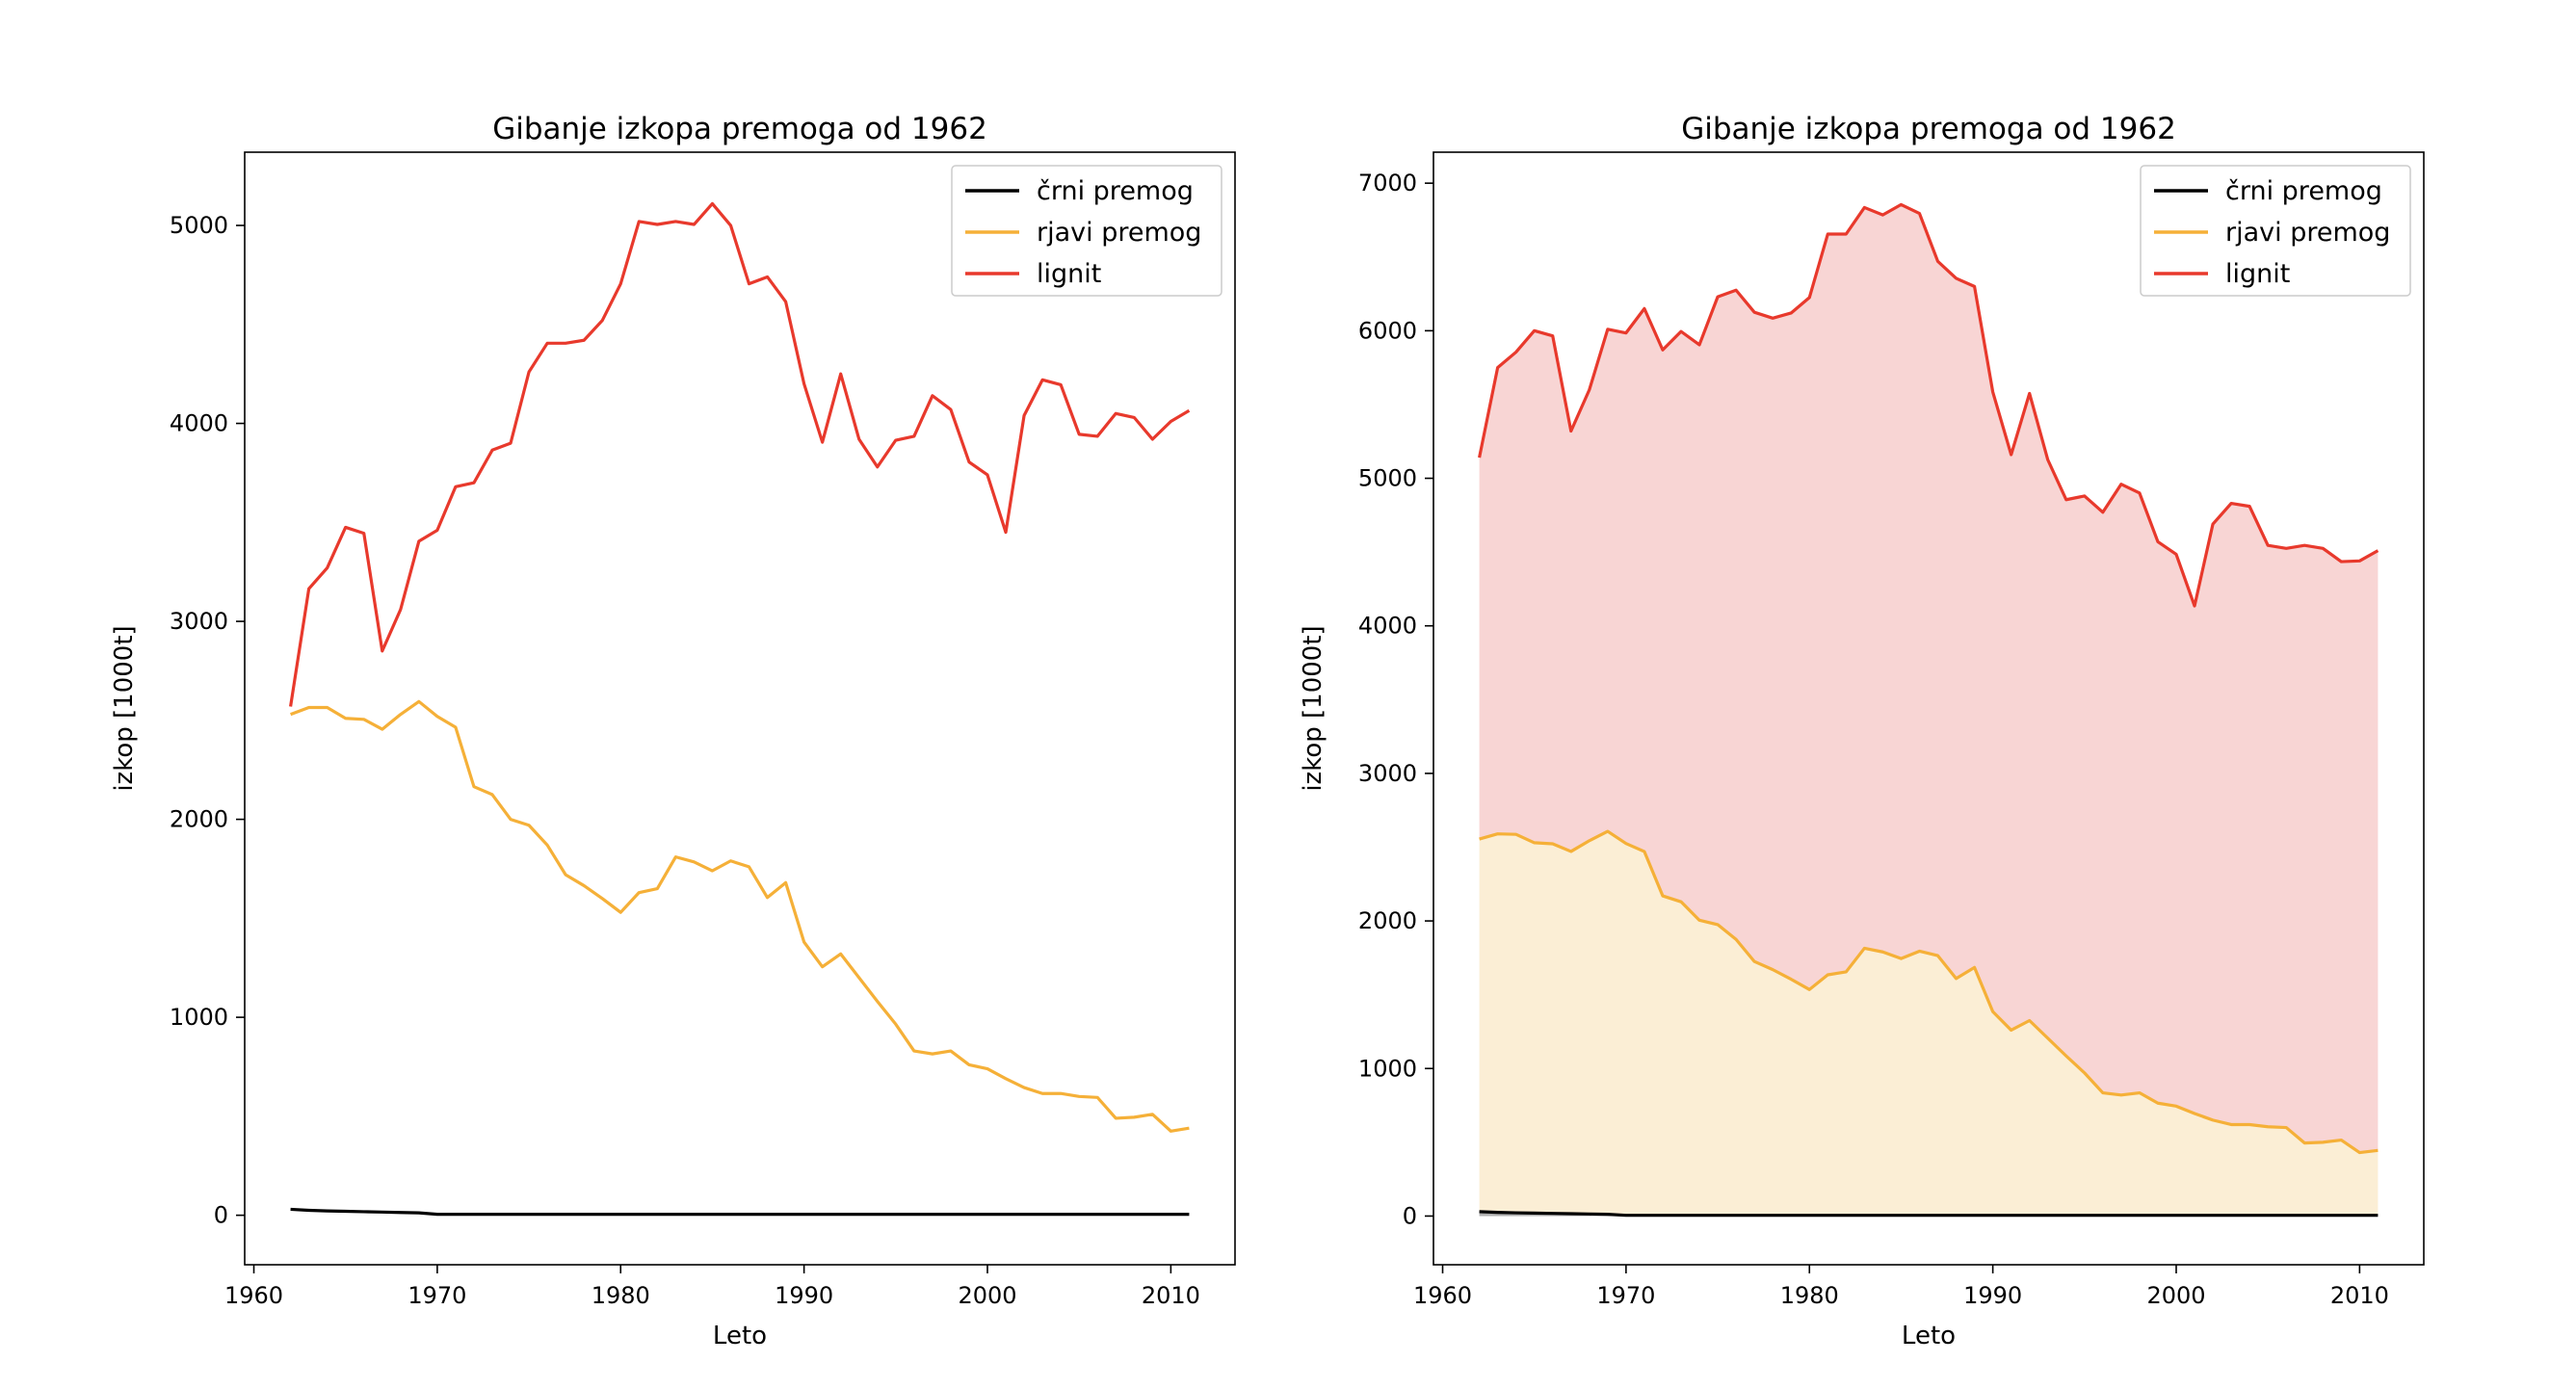  What do you see at coordinates (1387, 330) in the screenshot?
I see `y-tick-label: 6000` at bounding box center [1387, 330].